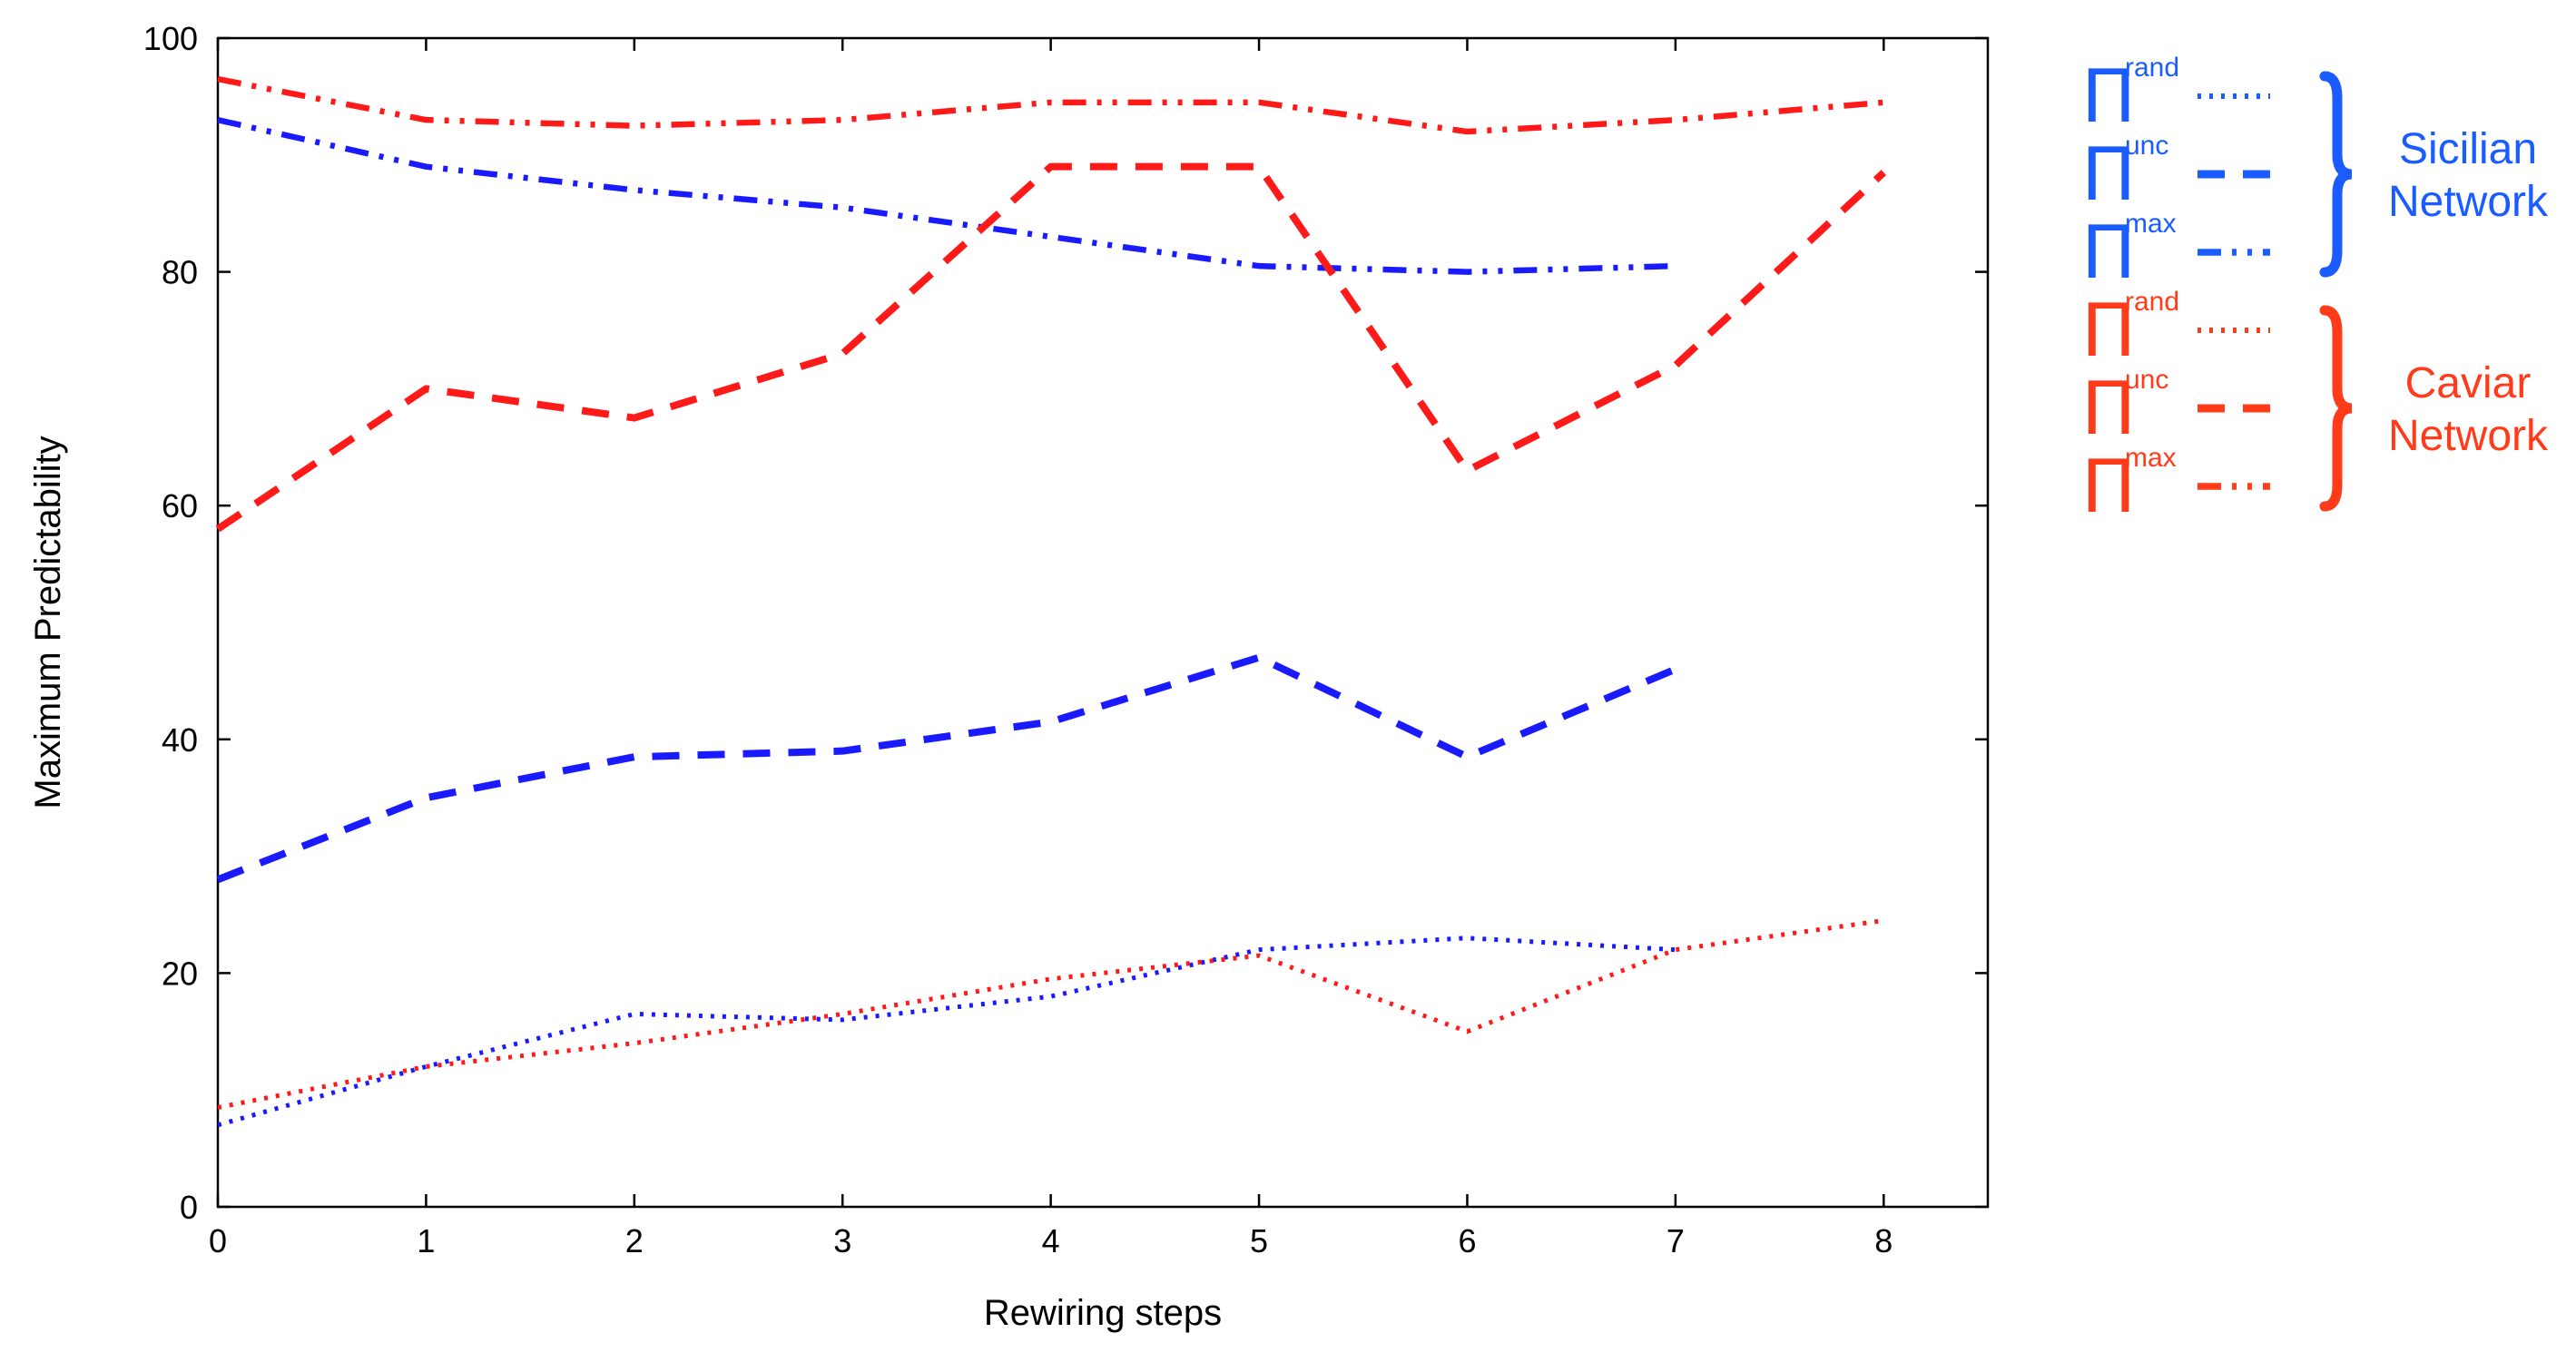 This screenshot has width=2576, height=1362. Describe the element at coordinates (1050, 105) in the screenshot. I see `series-line-caviar-max` at that location.